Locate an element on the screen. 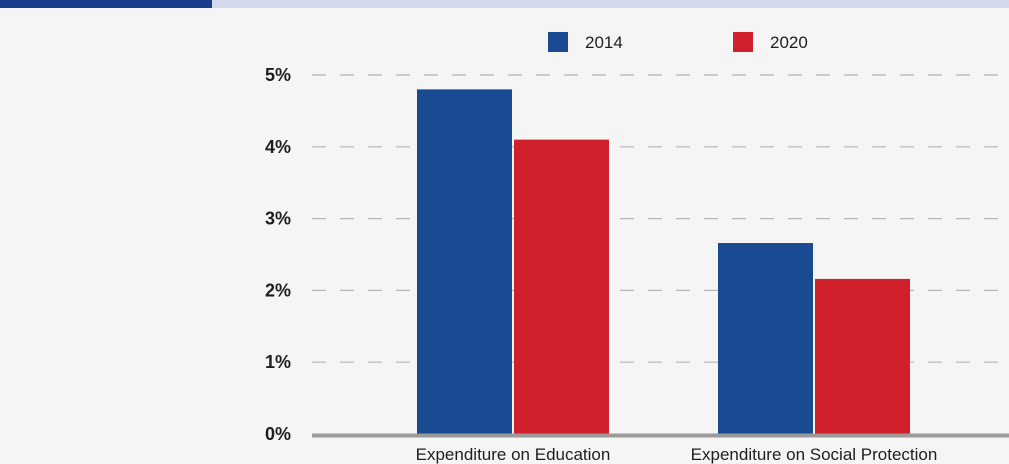  legend-label: 2020 is located at coordinates (789, 42).